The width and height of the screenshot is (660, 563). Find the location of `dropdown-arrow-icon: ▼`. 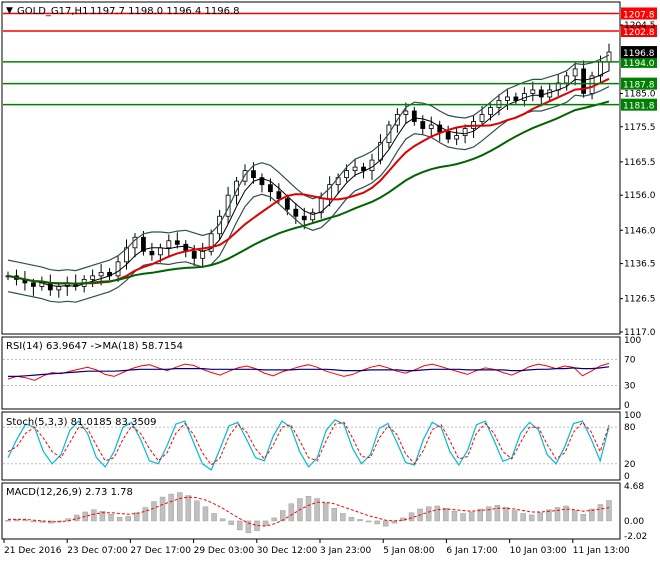

dropdown-arrow-icon: ▼ is located at coordinates (9, 11).